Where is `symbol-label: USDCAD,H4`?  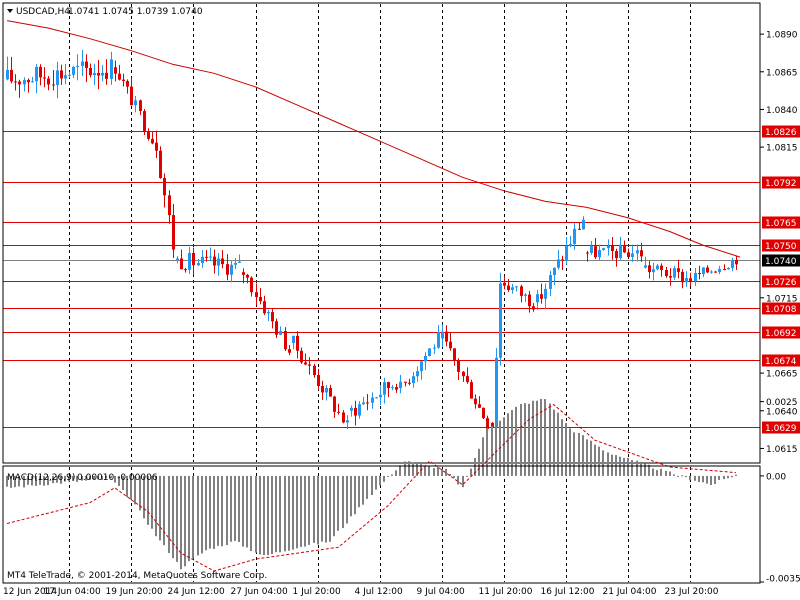 symbol-label: USDCAD,H4 is located at coordinates (43, 12).